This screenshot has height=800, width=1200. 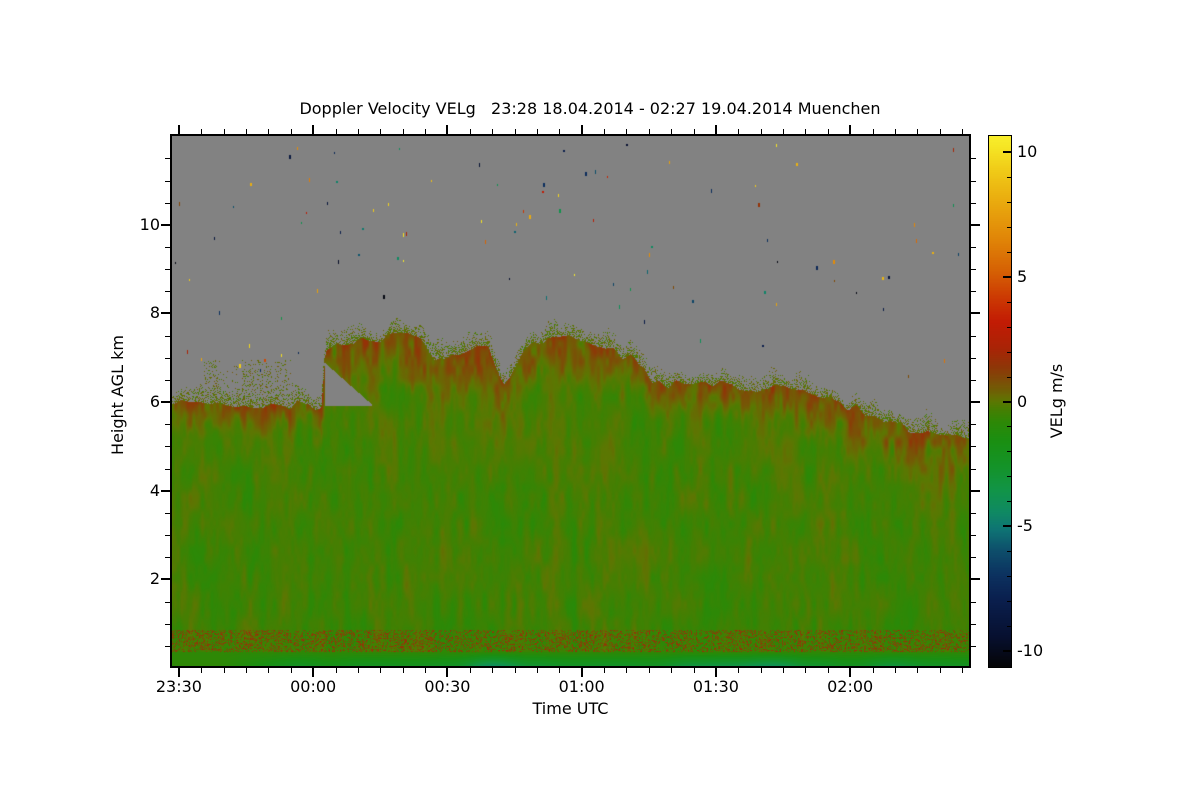 What do you see at coordinates (570, 708) in the screenshot?
I see `x-axis-title: Time UTC` at bounding box center [570, 708].